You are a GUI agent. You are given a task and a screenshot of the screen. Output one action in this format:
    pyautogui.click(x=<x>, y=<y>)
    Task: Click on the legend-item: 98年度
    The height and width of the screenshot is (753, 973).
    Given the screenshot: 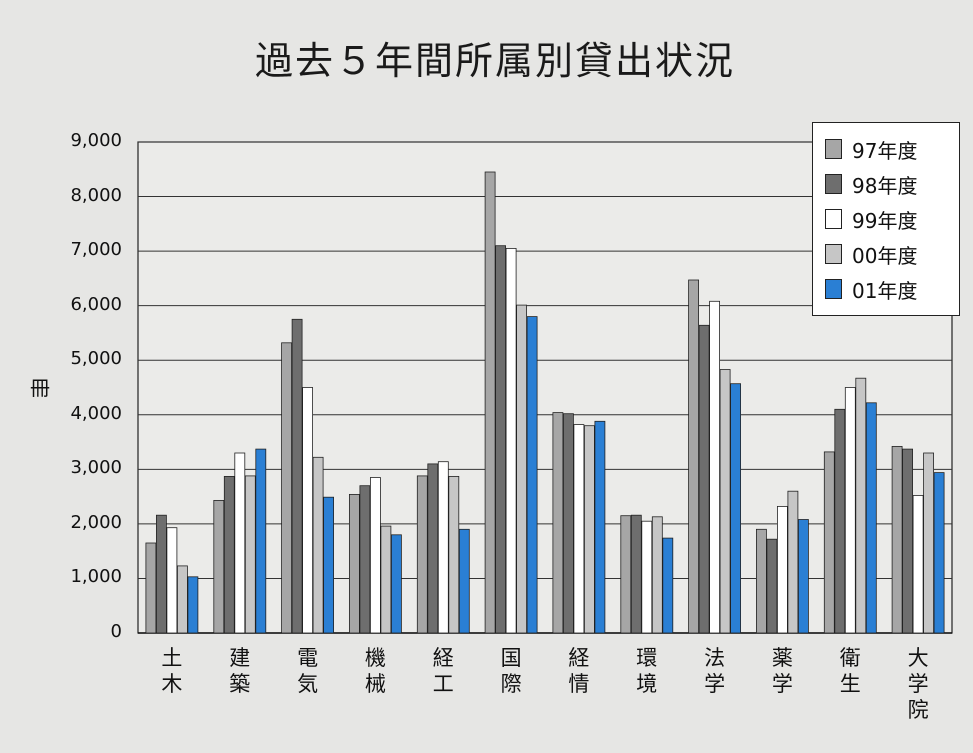 What is the action you would take?
    pyautogui.click(x=871, y=184)
    